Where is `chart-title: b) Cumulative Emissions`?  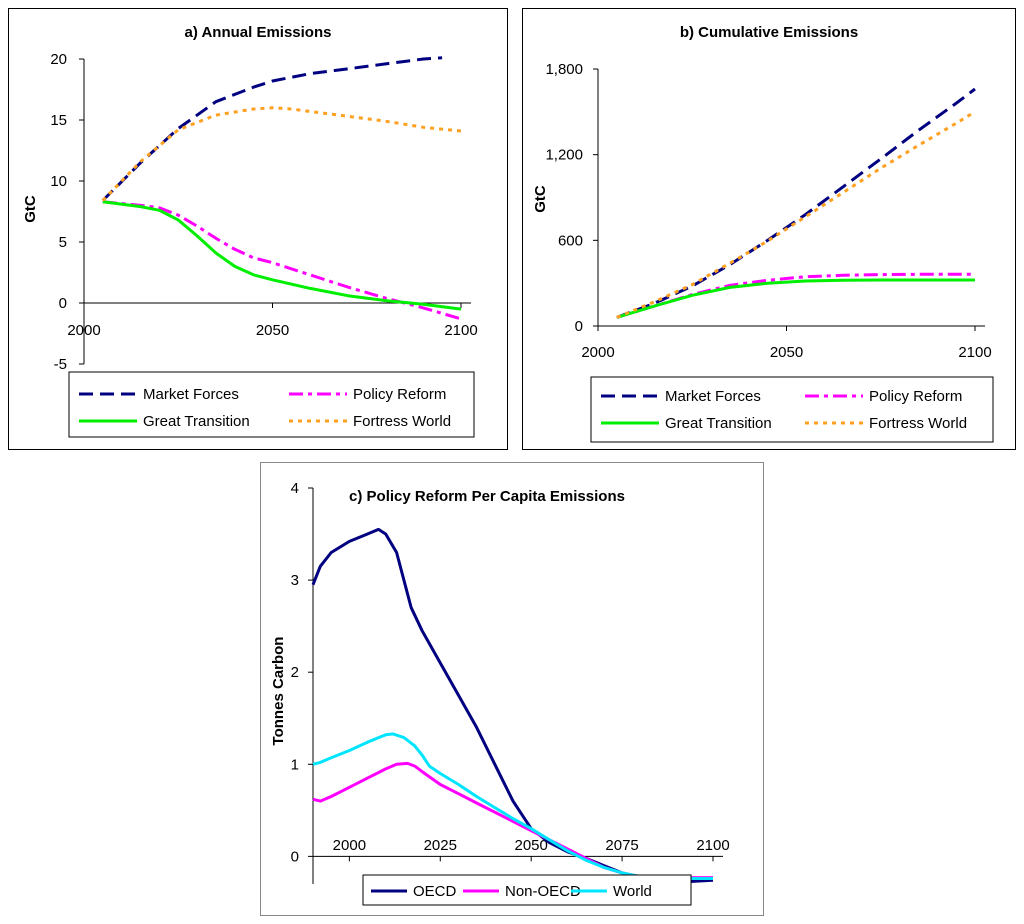 chart-title: b) Cumulative Emissions is located at coordinates (769, 32).